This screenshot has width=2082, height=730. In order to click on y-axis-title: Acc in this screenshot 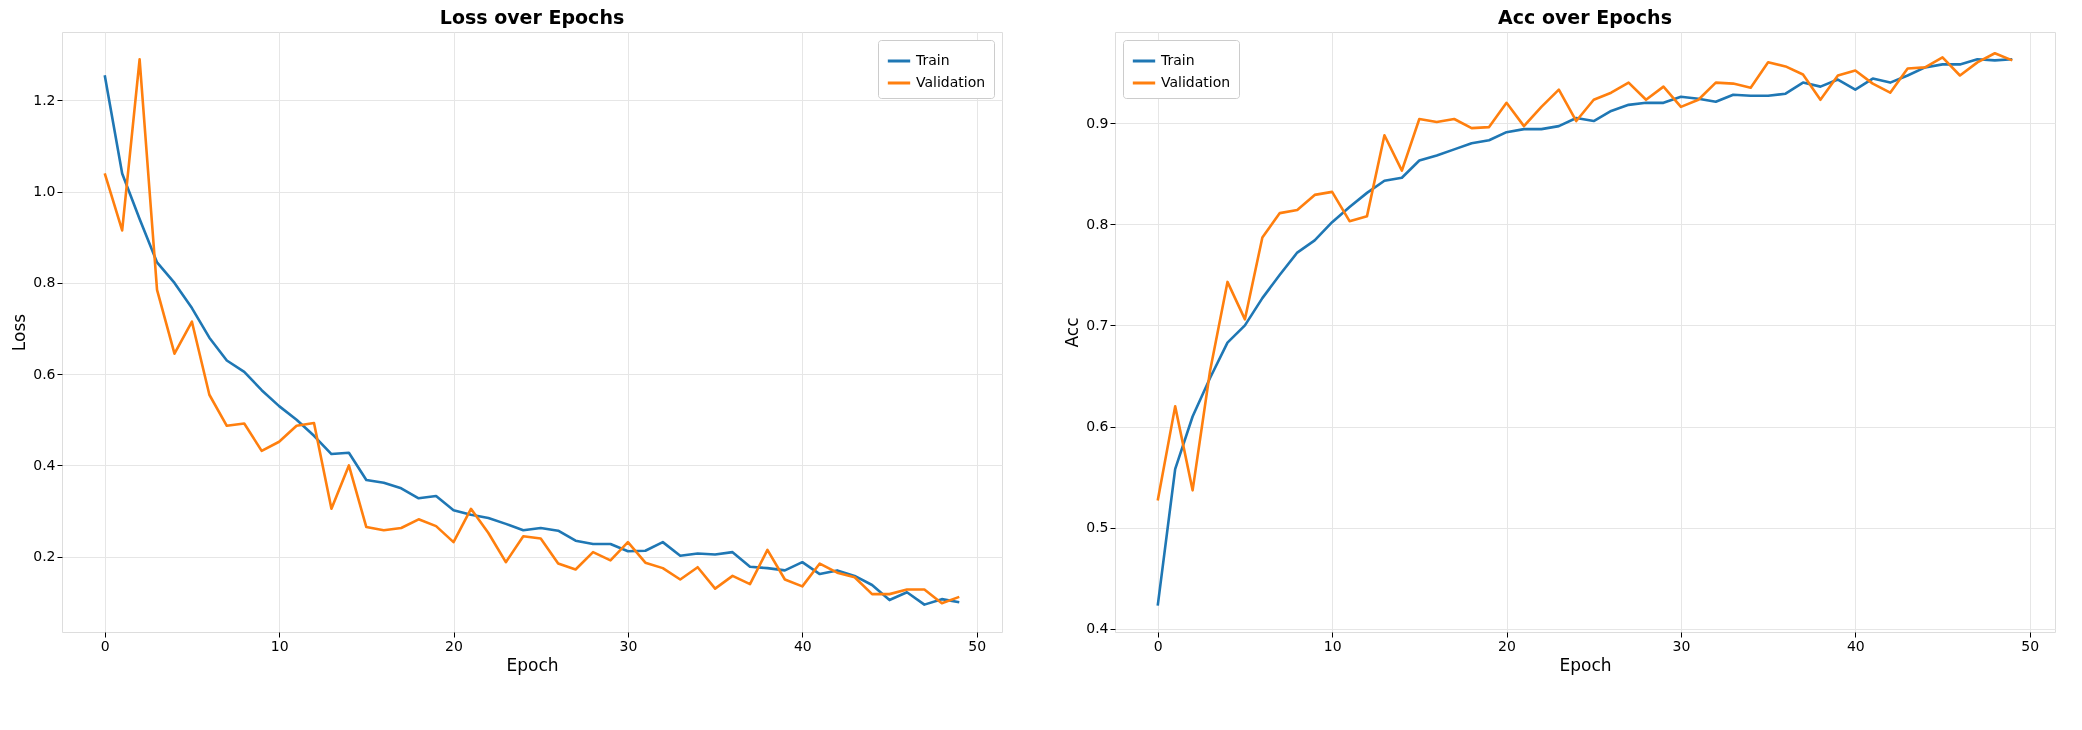, I will do `click(1072, 332)`.